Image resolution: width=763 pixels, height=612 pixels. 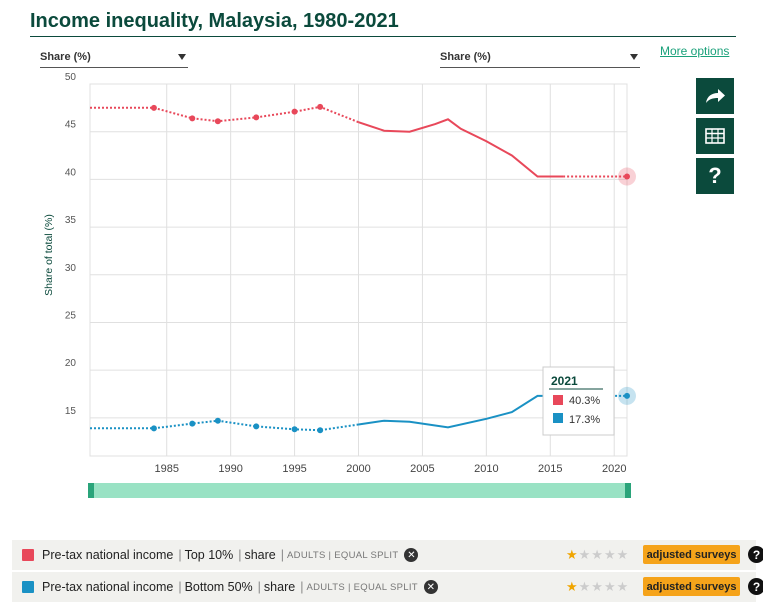 What do you see at coordinates (359, 490) in the screenshot?
I see `range-slider-track` at bounding box center [359, 490].